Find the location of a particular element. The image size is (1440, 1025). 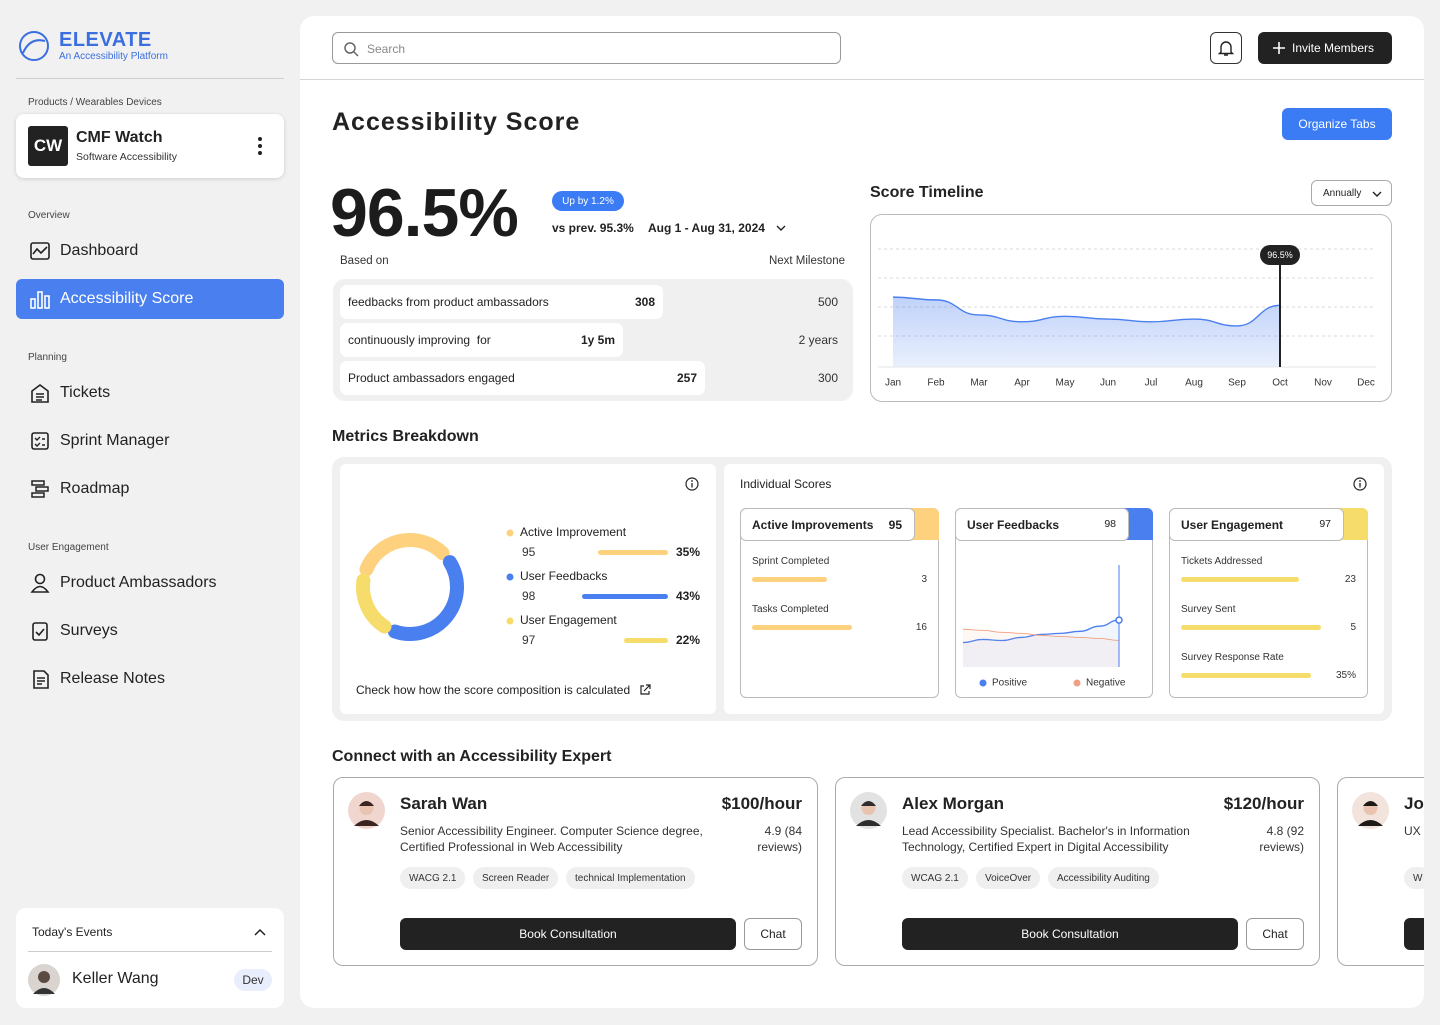

expert-tag: Screen Reader is located at coordinates (516, 878).